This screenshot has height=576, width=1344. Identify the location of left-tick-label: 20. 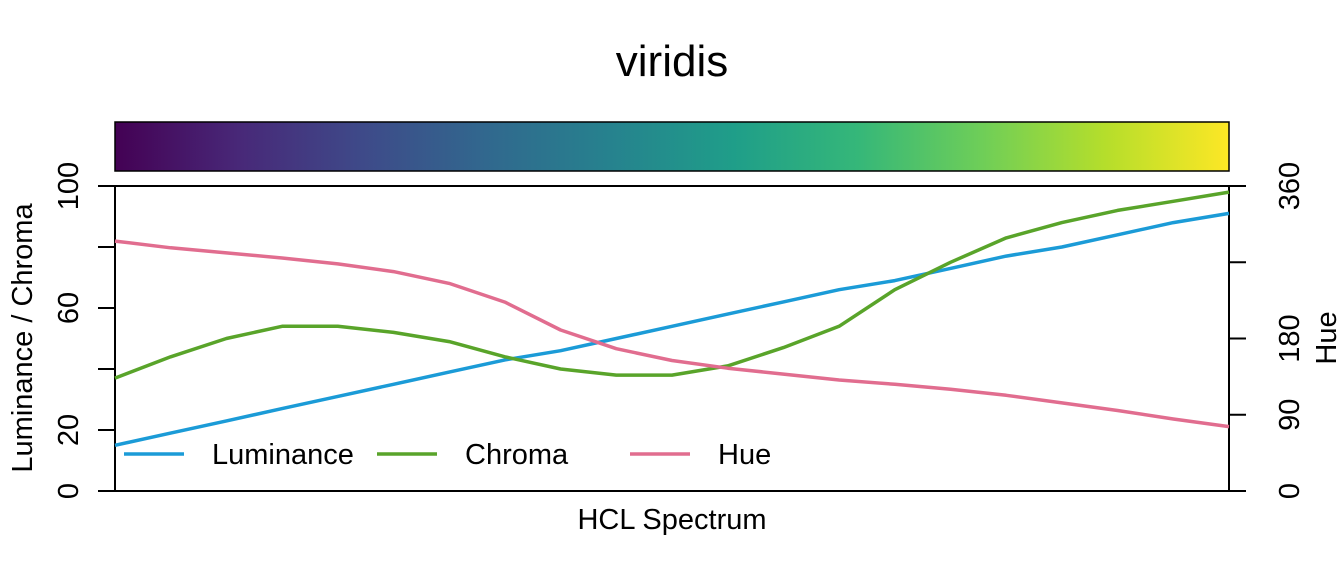
(69, 430).